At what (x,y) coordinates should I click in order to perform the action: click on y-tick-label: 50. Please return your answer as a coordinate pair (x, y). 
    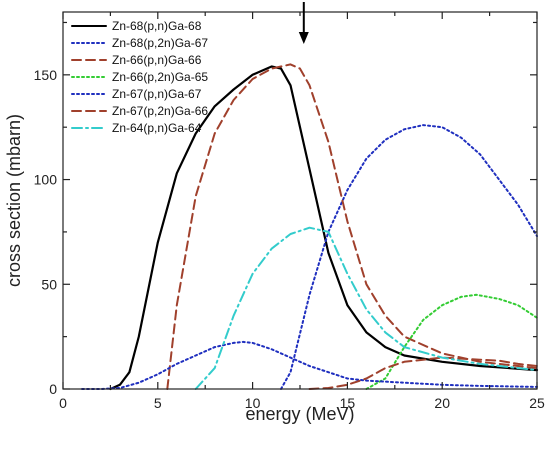
    Looking at the image, I should click on (49, 284).